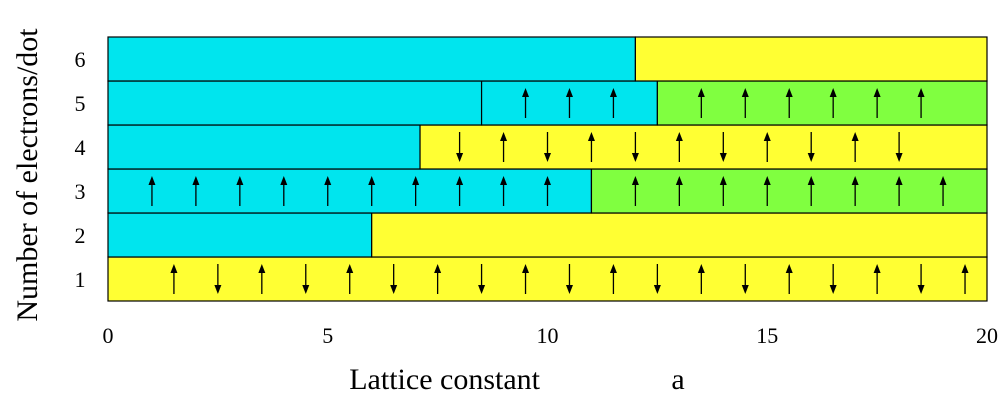 The height and width of the screenshot is (396, 1005). Describe the element at coordinates (80, 169) in the screenshot. I see `y-tick-labels: 1 2 3 4 5 6` at that location.